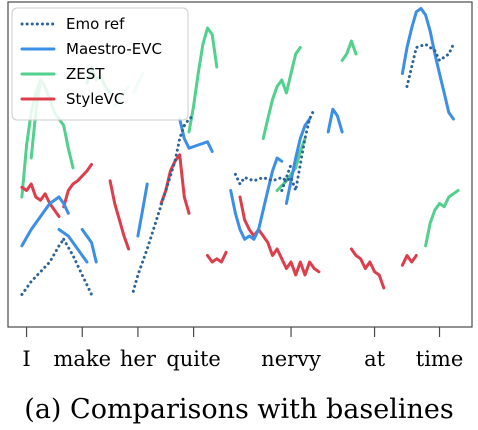  I want to click on x-tick-label-her: her, so click(138, 359).